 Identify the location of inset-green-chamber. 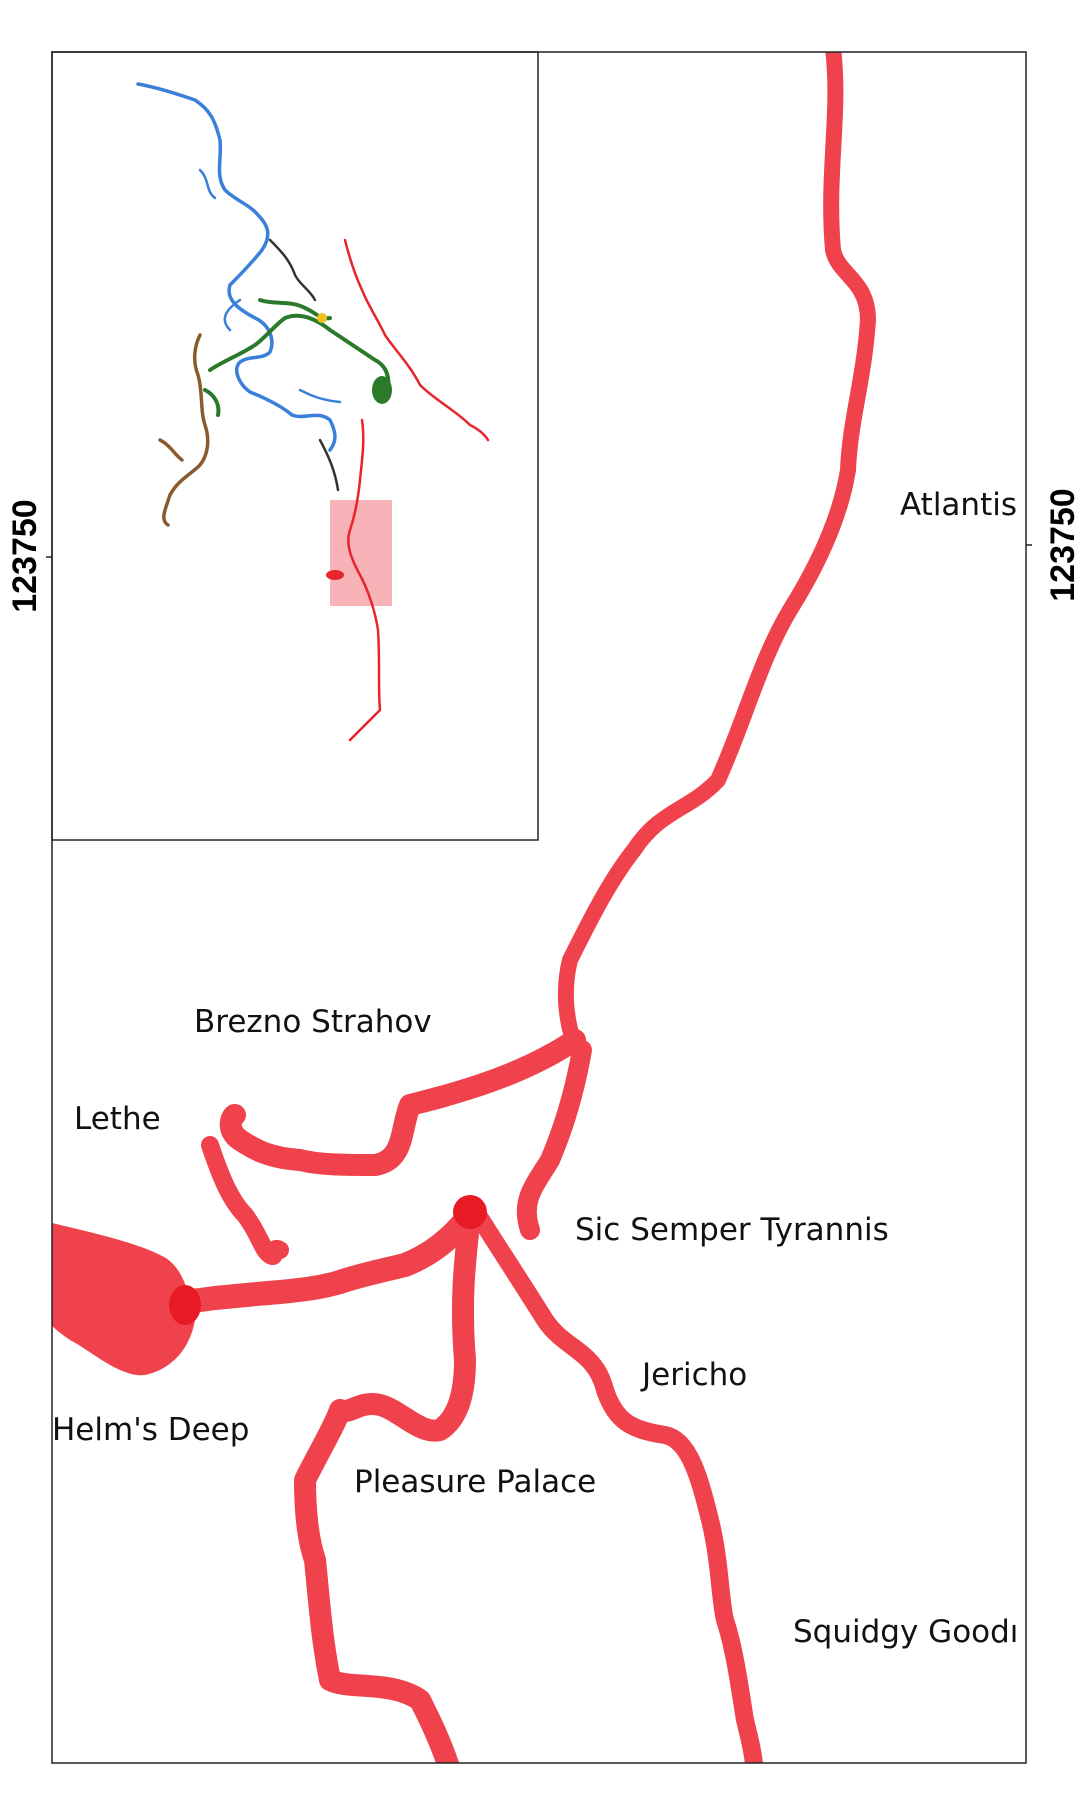
(382, 390).